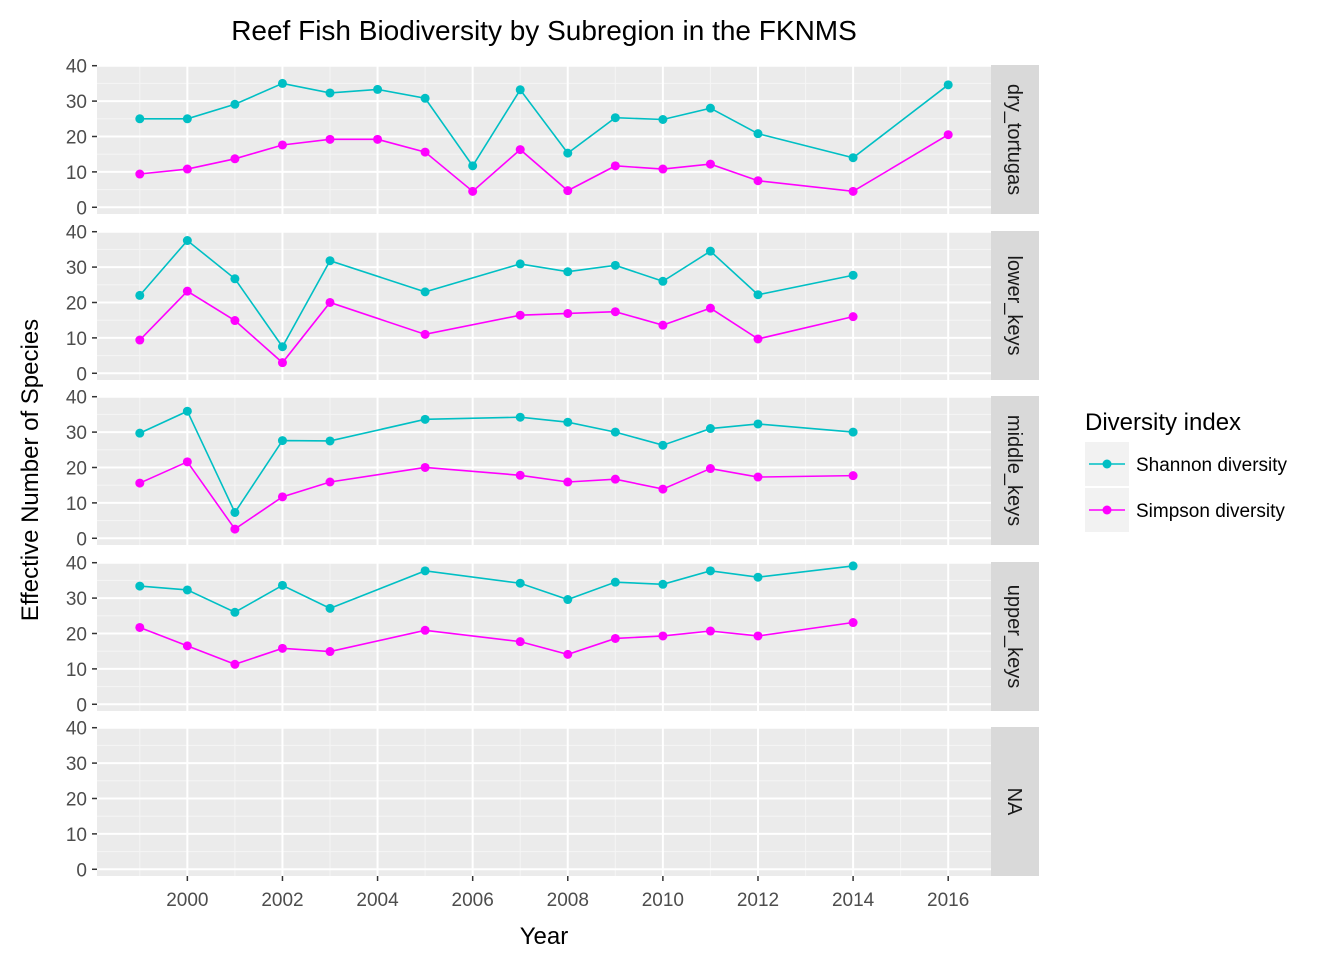 This screenshot has height=960, width=1344. I want to click on panel-dry_tortugas: 0 10 20 30 40 dry_tortugas, so click(552, 138).